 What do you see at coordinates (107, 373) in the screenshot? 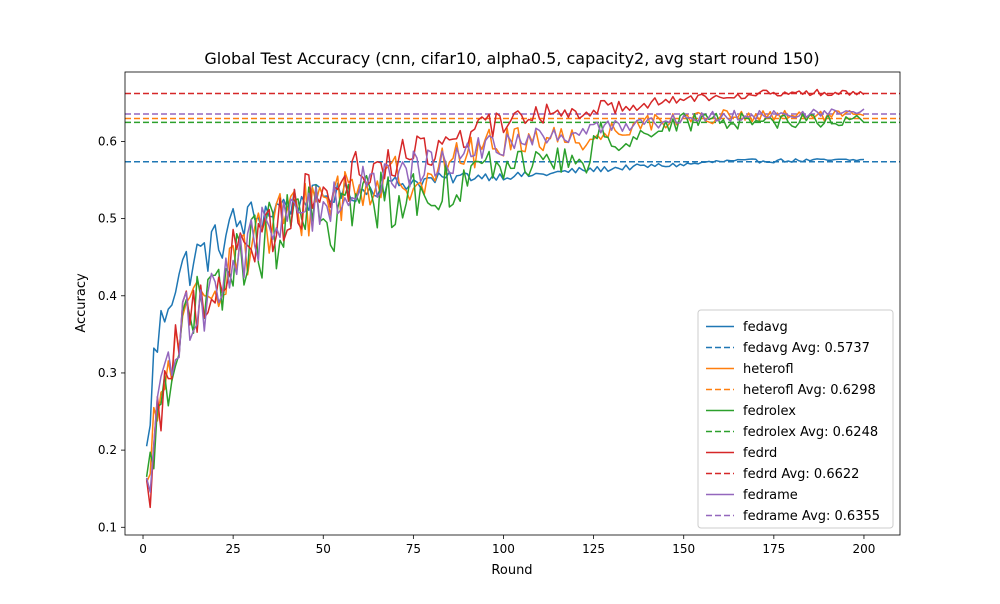
I see `y-tick-label: 0.3` at bounding box center [107, 373].